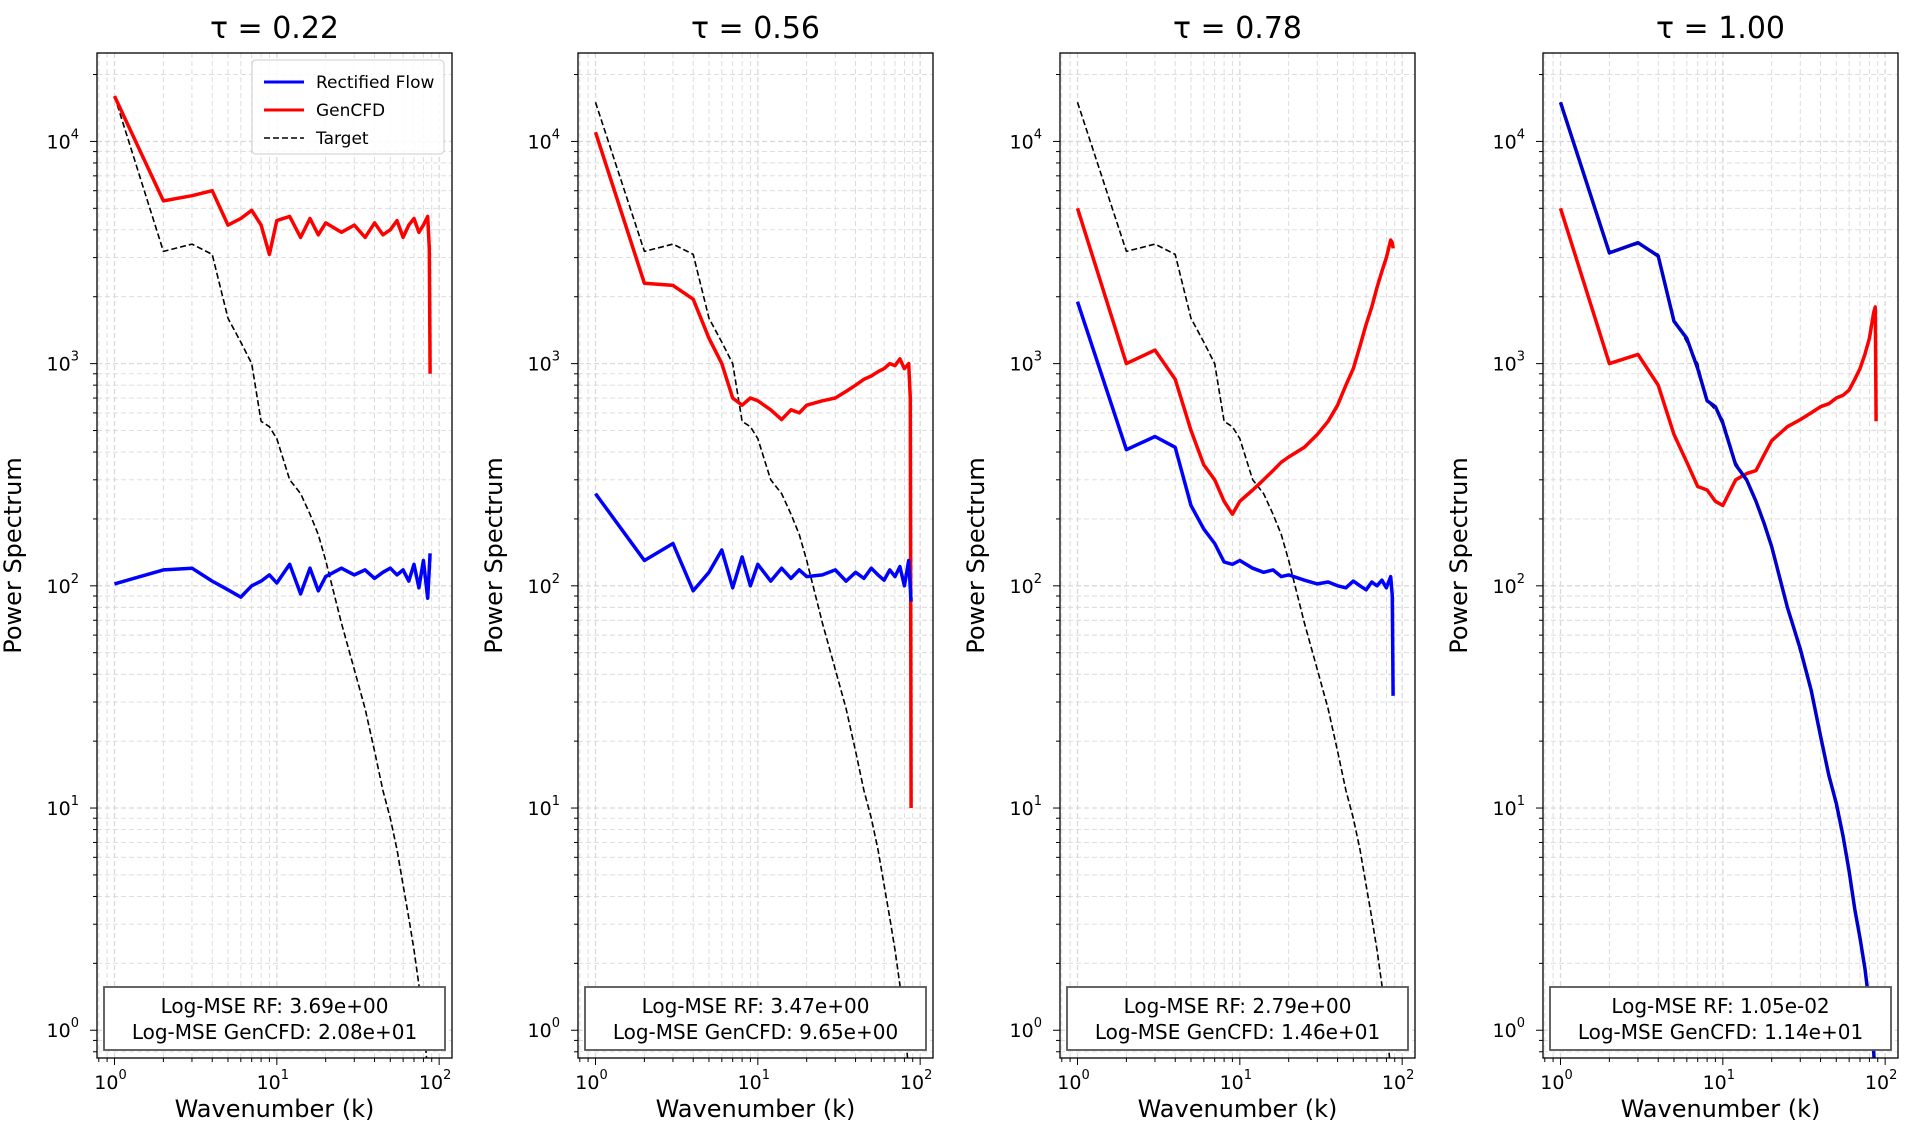 The height and width of the screenshot is (1124, 1920). I want to click on panel-title: τ = 0.56, so click(755, 28).